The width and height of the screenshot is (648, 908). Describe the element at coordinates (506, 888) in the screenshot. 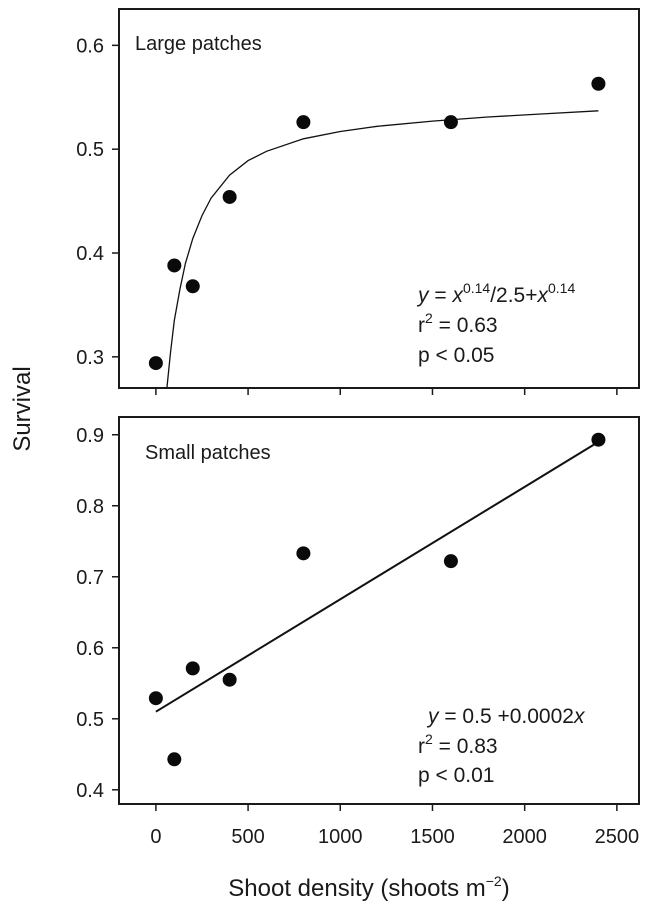

I see `x-axis-title-close: )` at that location.